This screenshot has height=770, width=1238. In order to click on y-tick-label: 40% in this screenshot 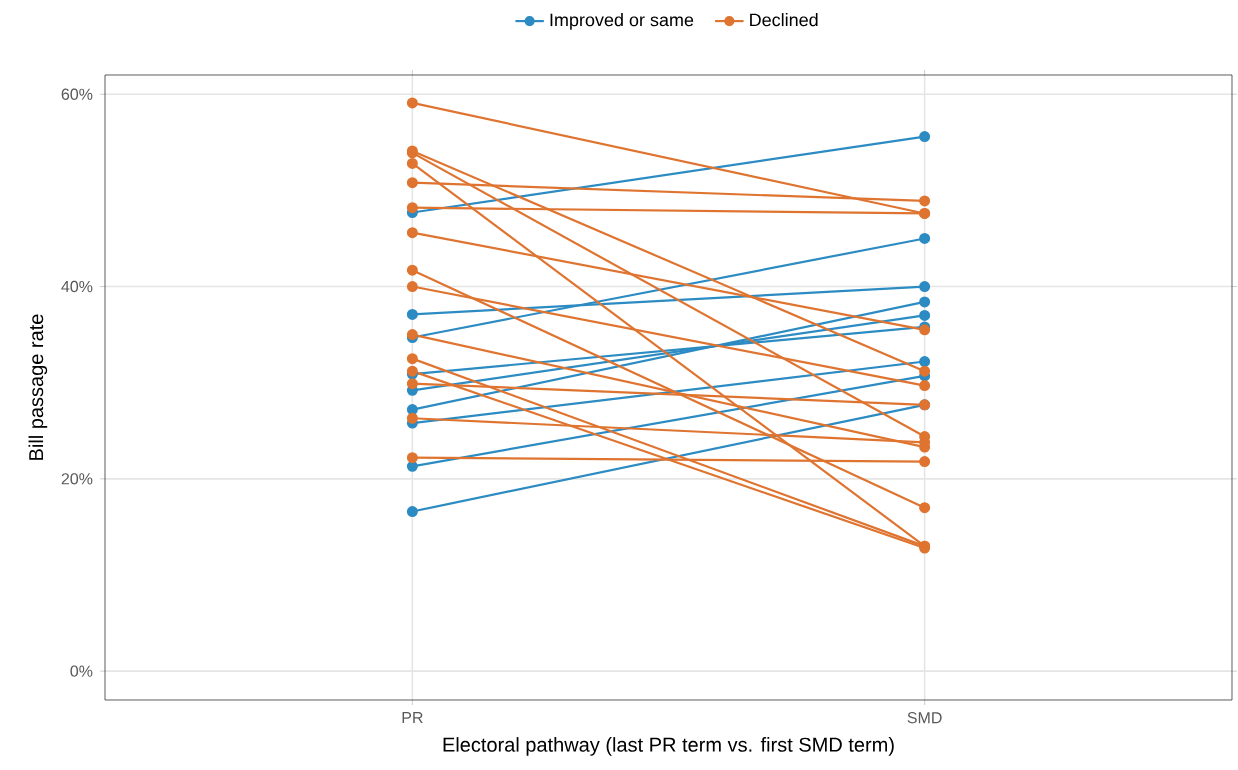, I will do `click(77, 286)`.